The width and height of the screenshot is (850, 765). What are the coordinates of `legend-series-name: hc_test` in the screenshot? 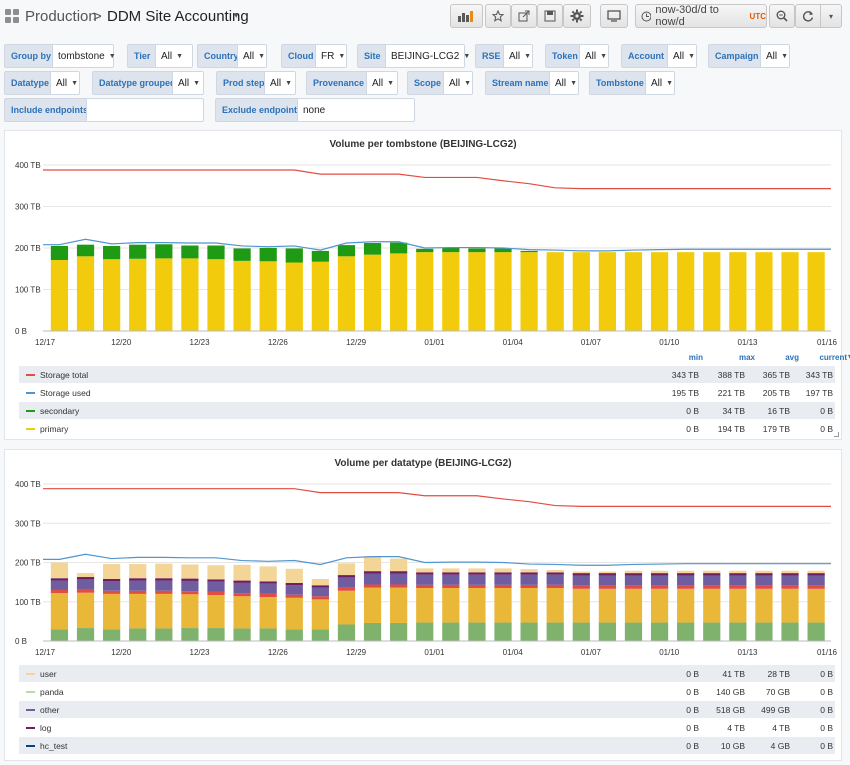 It's located at (54, 746).